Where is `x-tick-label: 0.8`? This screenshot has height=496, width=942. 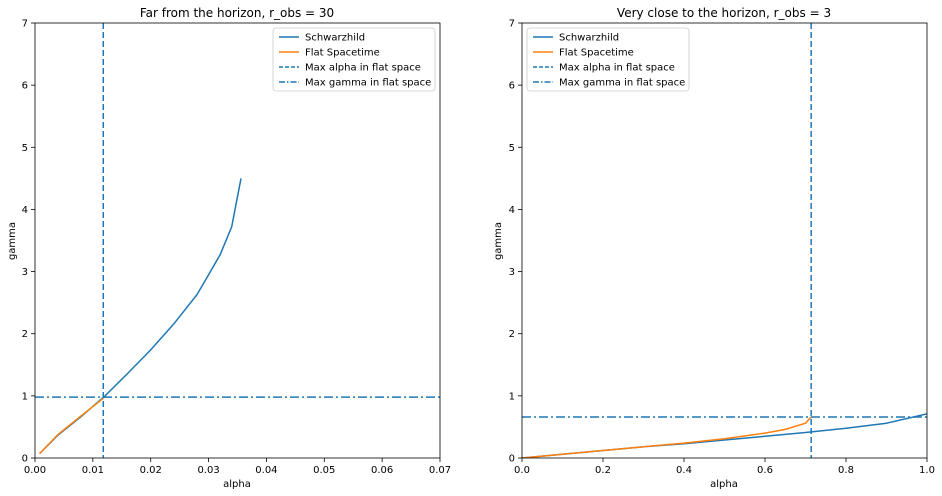
x-tick-label: 0.8 is located at coordinates (846, 470).